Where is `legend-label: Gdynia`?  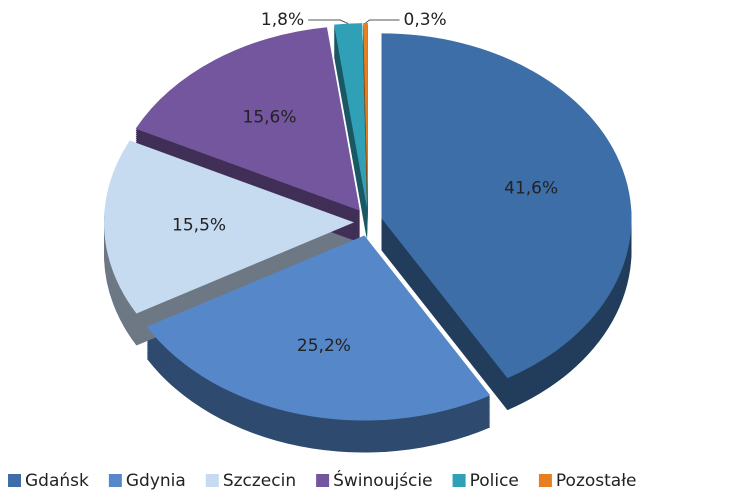 legend-label: Gdynia is located at coordinates (156, 481).